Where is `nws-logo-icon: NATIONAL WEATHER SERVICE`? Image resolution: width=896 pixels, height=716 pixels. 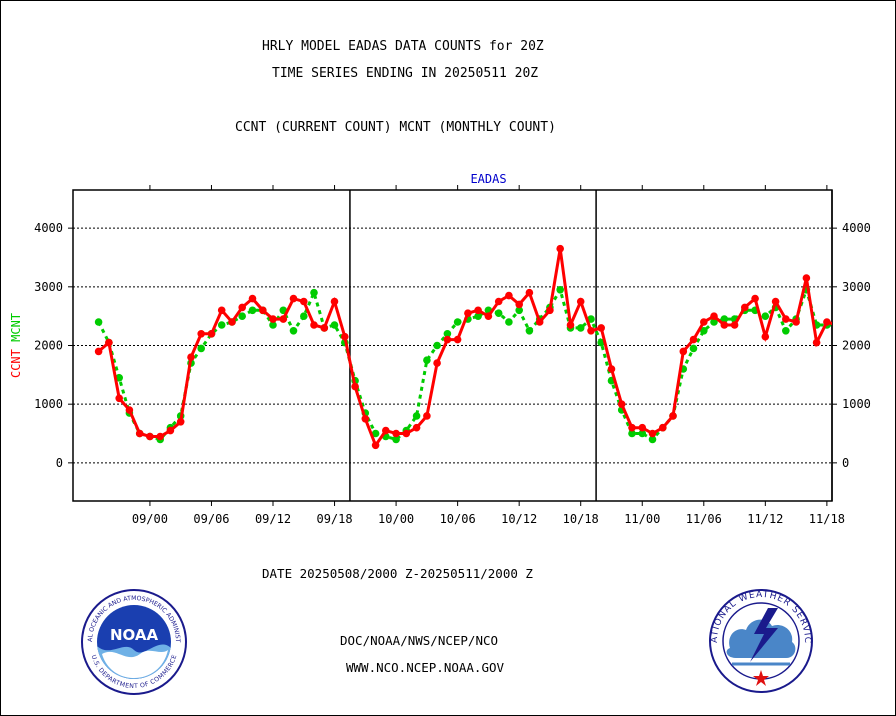
nws-logo-icon: NATIONAL WEATHER SERVICE is located at coordinates (760, 640).